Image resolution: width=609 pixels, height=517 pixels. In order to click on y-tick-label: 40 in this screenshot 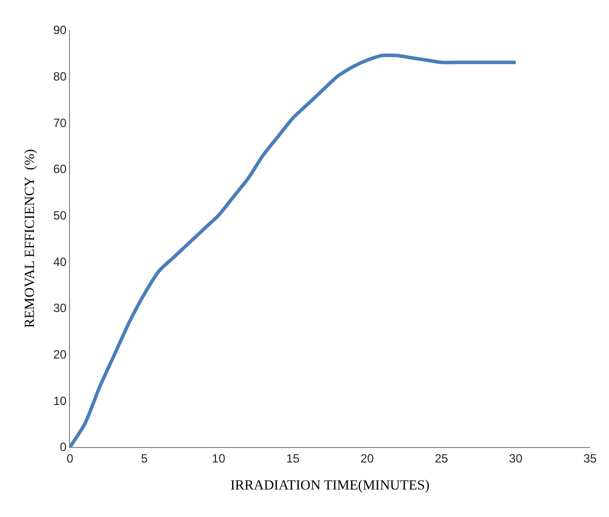, I will do `click(60, 261)`.